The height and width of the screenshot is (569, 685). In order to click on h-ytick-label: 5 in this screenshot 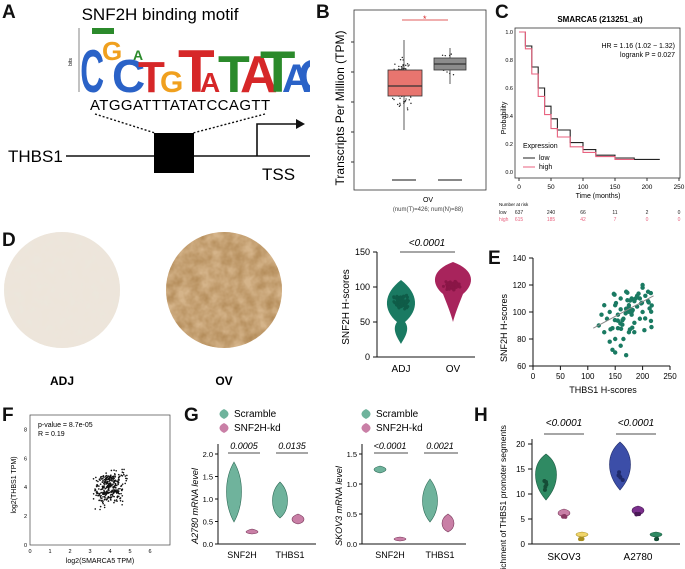, I will do `click(523, 519)`.